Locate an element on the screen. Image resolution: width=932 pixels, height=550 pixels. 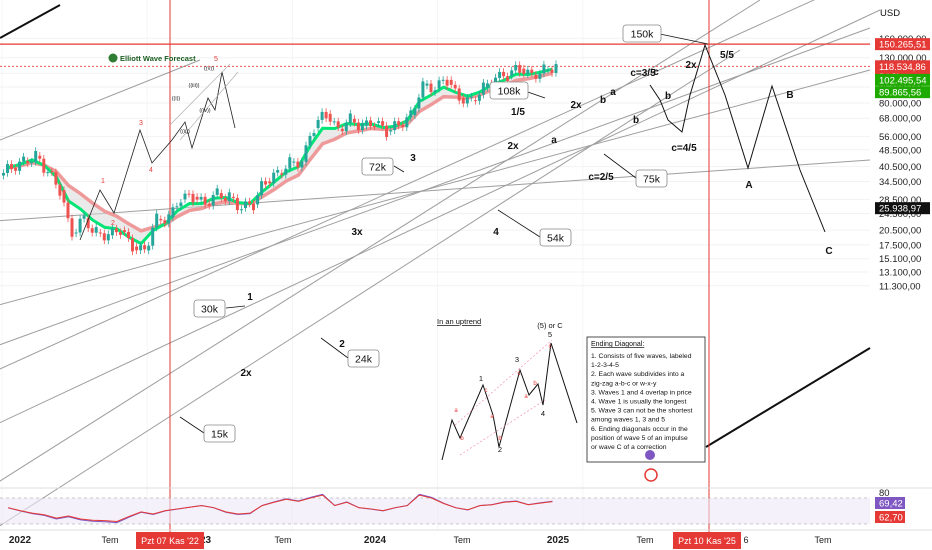
price-label: 118.534,86 is located at coordinates (902, 67).